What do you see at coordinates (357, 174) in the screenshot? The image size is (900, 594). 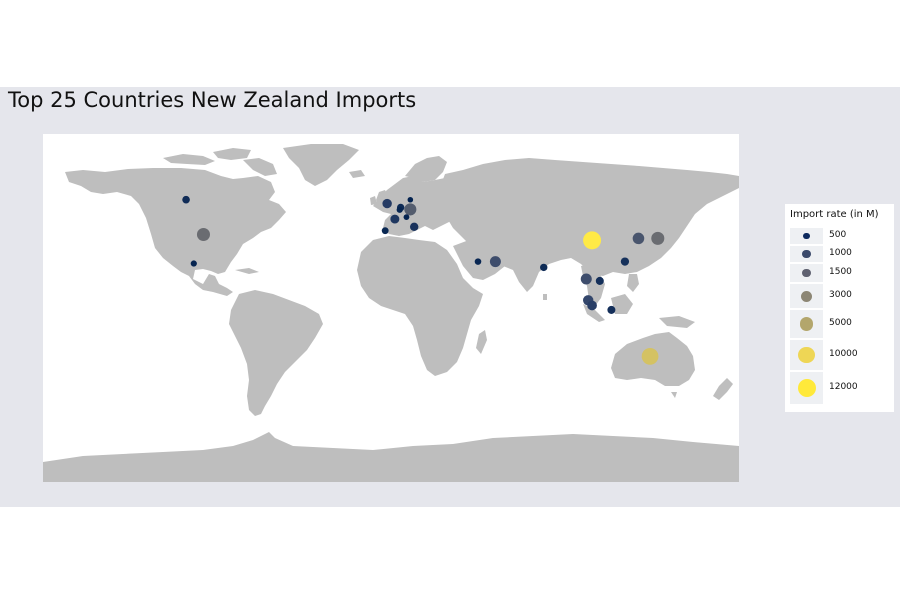 I see `iceland` at bounding box center [357, 174].